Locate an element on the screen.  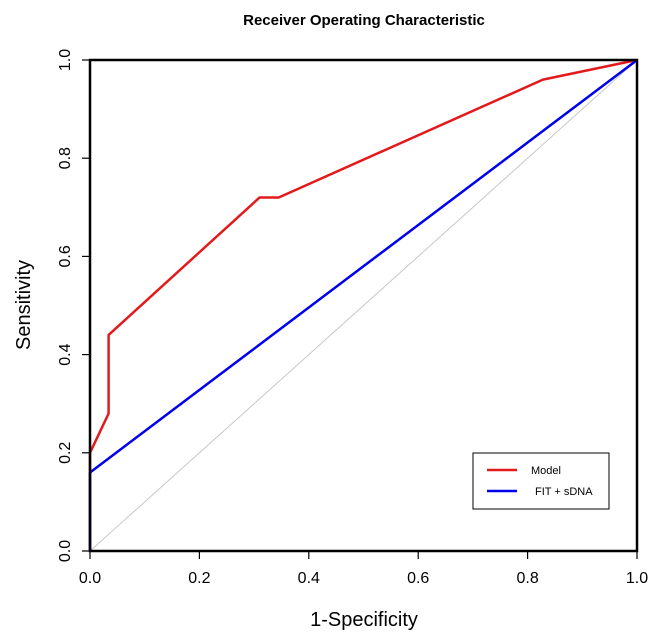
y-tick-label: 1.0 is located at coordinates (65, 60).